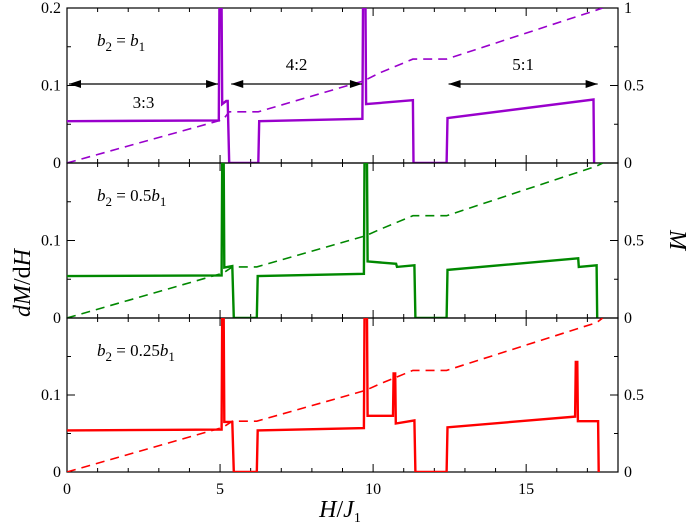 Image resolution: width=689 pixels, height=527 pixels. I want to click on phase-label: 4:2, so click(297, 64).